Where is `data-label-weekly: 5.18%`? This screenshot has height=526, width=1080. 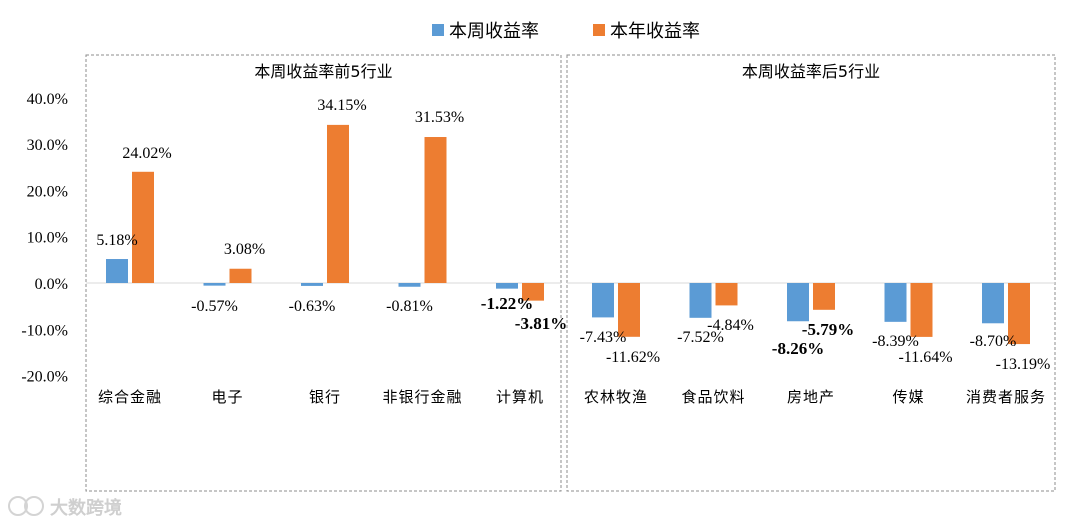 data-label-weekly: 5.18% is located at coordinates (116, 240).